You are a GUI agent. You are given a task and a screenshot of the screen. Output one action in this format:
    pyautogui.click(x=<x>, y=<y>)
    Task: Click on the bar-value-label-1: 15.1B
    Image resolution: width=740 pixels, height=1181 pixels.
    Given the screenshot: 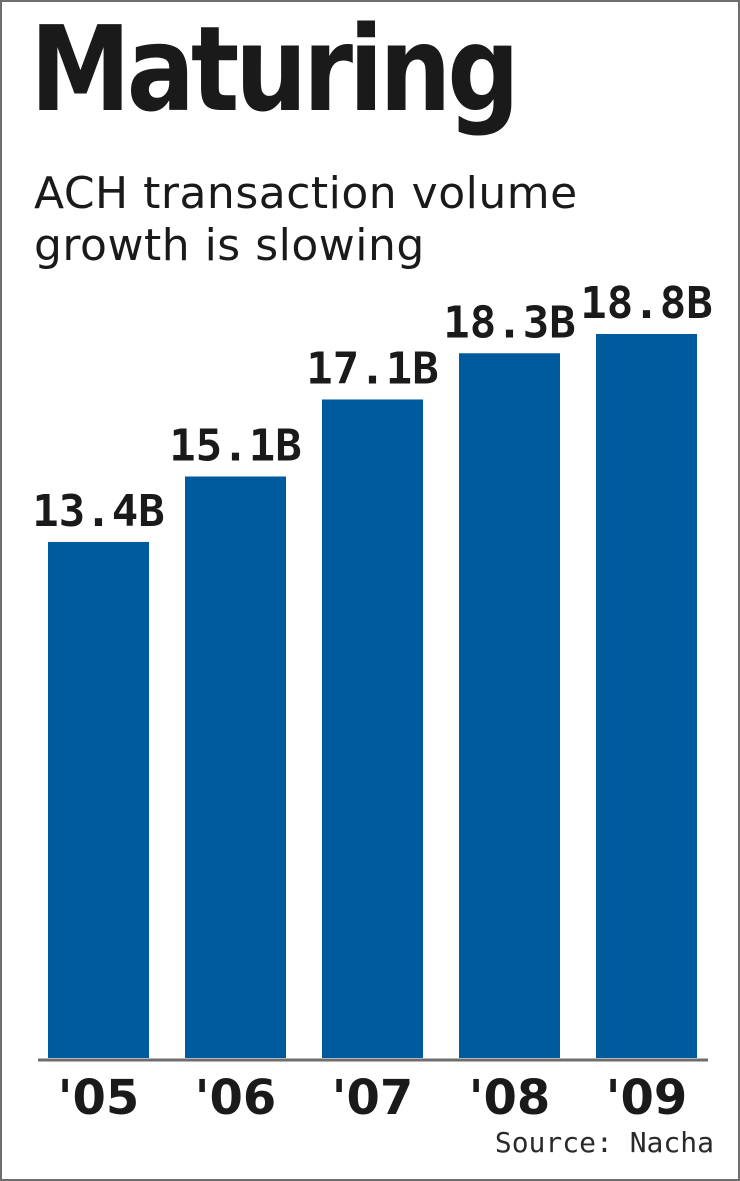 What is the action you would take?
    pyautogui.click(x=235, y=445)
    